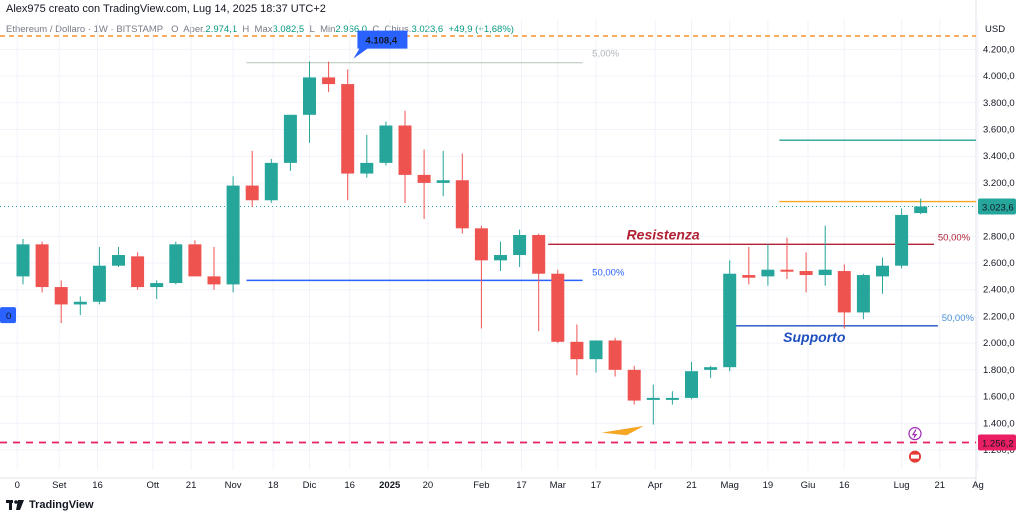 This screenshot has height=517, width=1024. What do you see at coordinates (902, 485) in the screenshot?
I see `x-tick-label: Lug` at bounding box center [902, 485].